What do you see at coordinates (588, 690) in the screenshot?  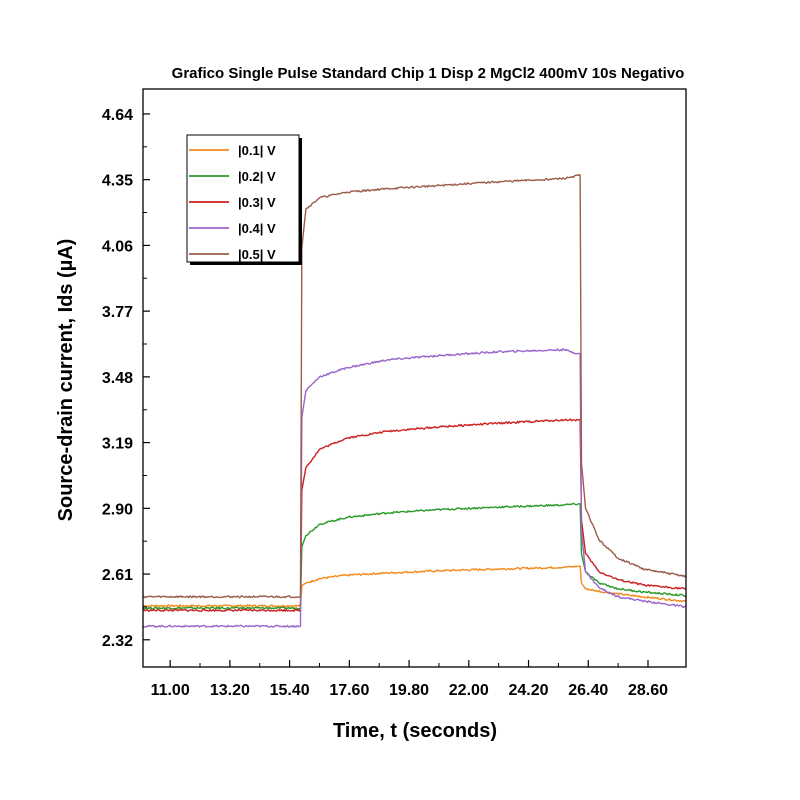 I see `x-tick-label: 26.40` at bounding box center [588, 690].